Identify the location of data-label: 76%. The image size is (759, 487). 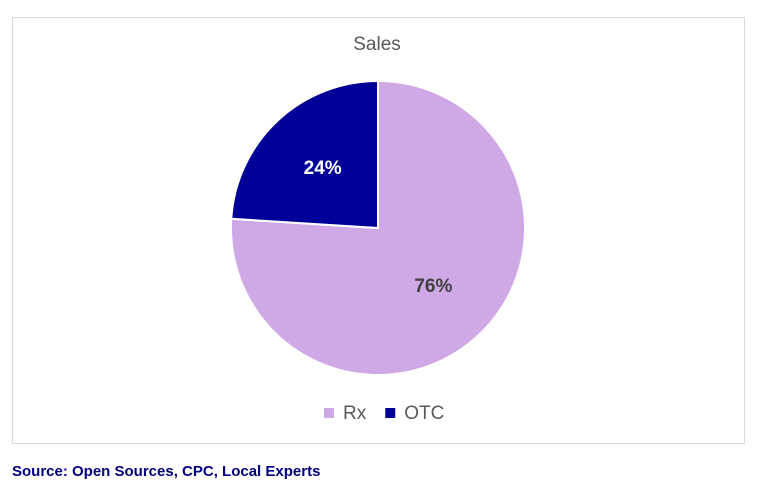
(433, 286).